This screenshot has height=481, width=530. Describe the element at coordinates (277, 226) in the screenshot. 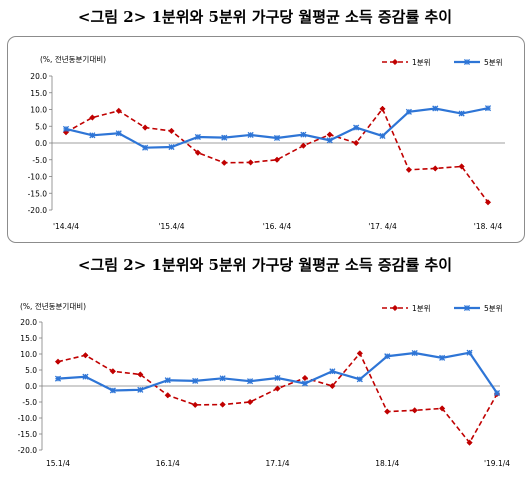

I see `chart-1-x-tick-label: '16. 4/4` at that location.